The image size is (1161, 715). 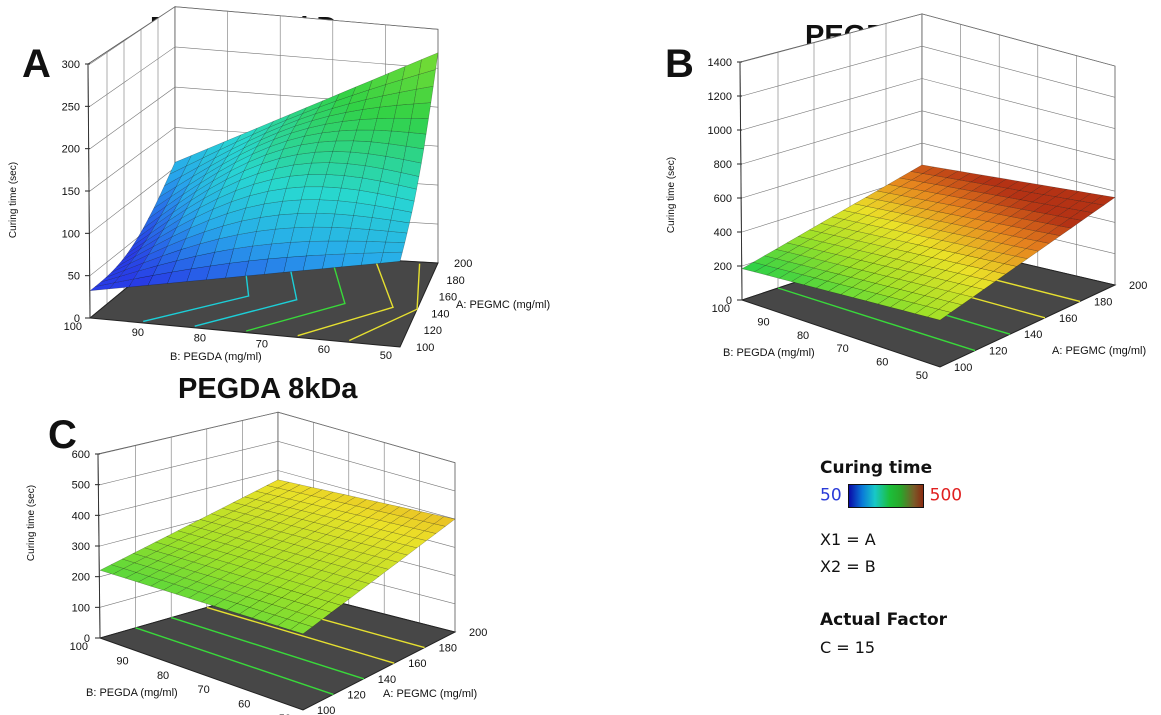 What do you see at coordinates (74, 277) in the screenshot?
I see `z-tick-label: 50` at bounding box center [74, 277].